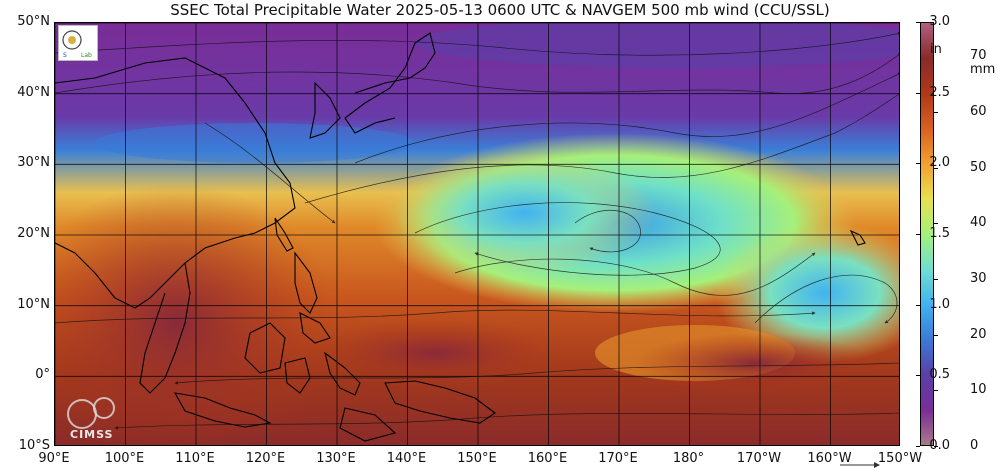  Describe the element at coordinates (978, 334) in the screenshot. I see `colorbar-mm-label: 20` at that location.